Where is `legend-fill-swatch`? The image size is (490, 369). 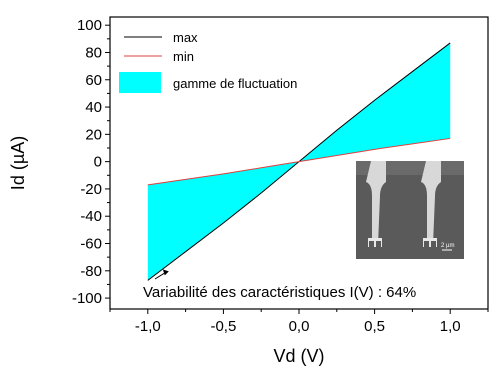 legend-fill-swatch is located at coordinates (140, 82).